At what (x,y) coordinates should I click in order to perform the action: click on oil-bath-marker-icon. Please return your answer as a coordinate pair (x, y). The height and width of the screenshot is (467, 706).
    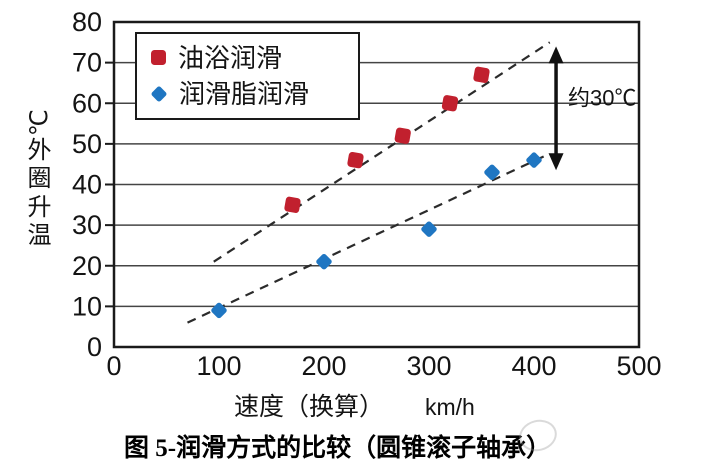
    Looking at the image, I should click on (158, 58).